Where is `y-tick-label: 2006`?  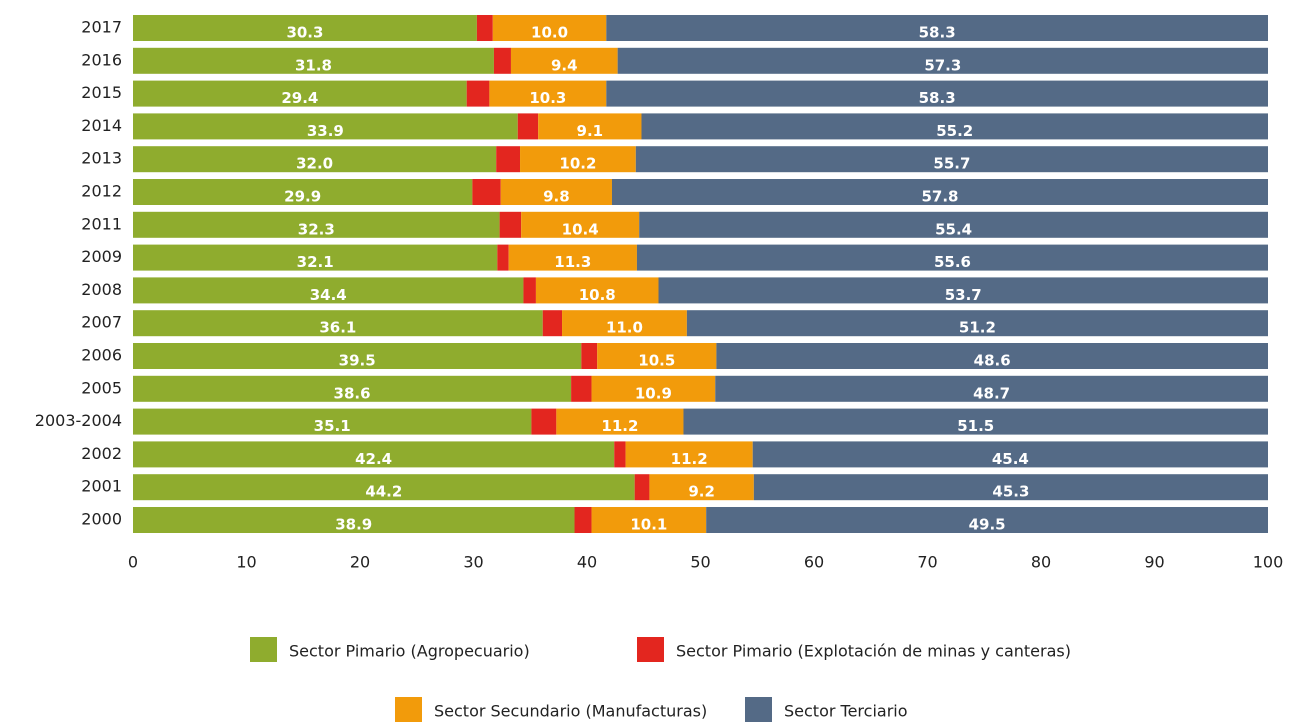 y-tick-label: 2006 is located at coordinates (101, 355).